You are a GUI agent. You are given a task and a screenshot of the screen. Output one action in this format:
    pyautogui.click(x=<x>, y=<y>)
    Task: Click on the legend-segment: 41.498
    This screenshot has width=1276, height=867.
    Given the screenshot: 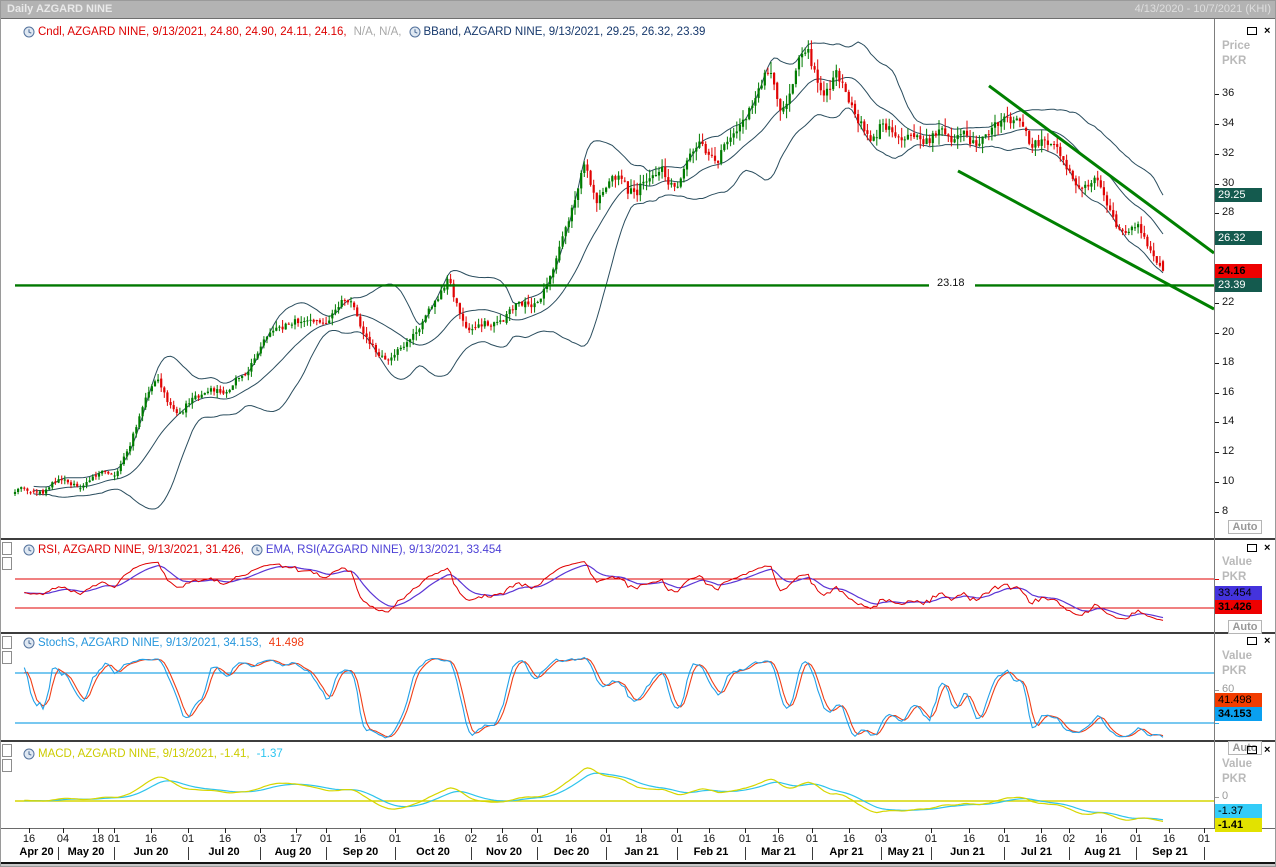 What is the action you would take?
    pyautogui.click(x=286, y=643)
    